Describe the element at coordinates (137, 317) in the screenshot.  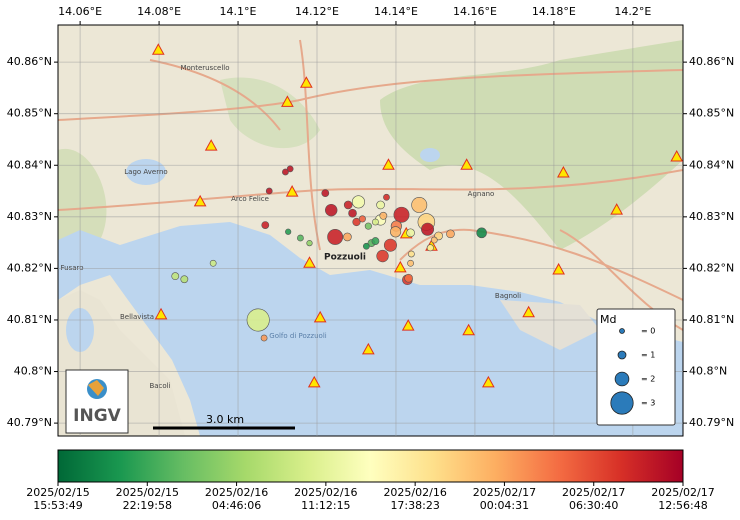
I see `place-label: Bellavista` at that location.